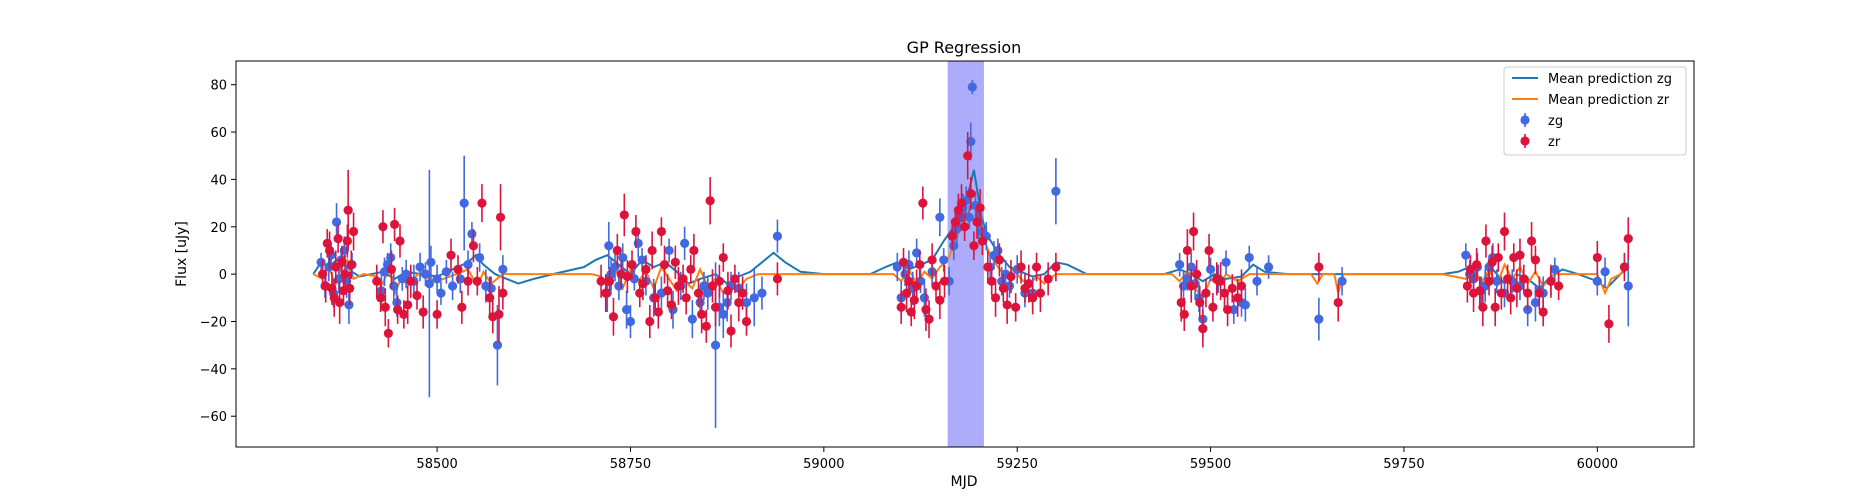  Describe the element at coordinates (1210, 464) in the screenshot. I see `x-tick-label: 59500` at that location.